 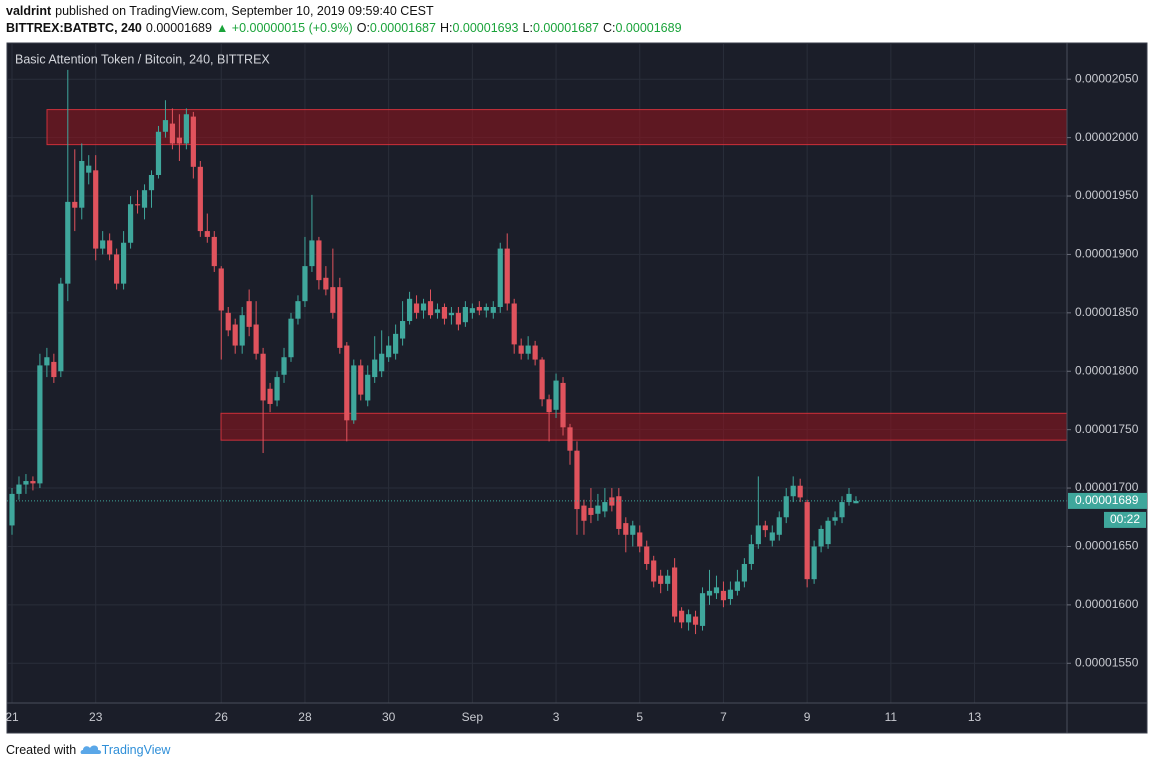 What do you see at coordinates (527, 28) in the screenshot?
I see `ohlc-label: L:` at bounding box center [527, 28].